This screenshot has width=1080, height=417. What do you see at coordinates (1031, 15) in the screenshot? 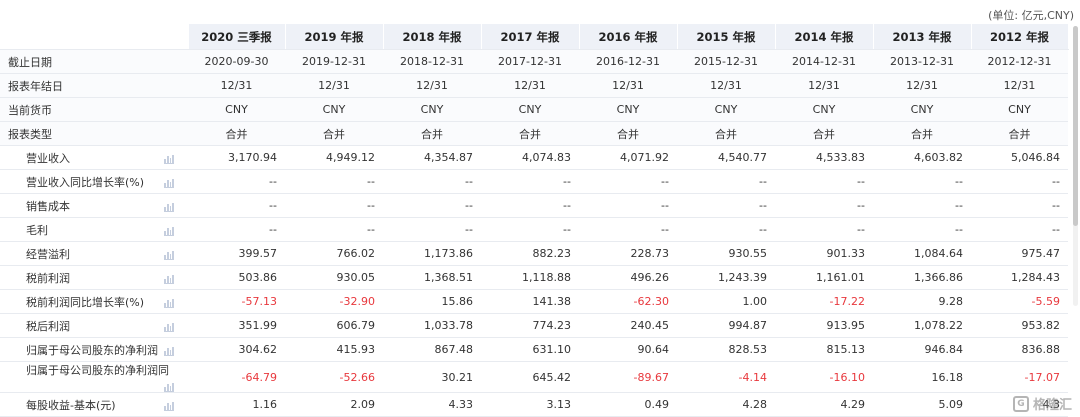
I see `unit-label: (单位: 亿元,CNY)` at bounding box center [1031, 15].